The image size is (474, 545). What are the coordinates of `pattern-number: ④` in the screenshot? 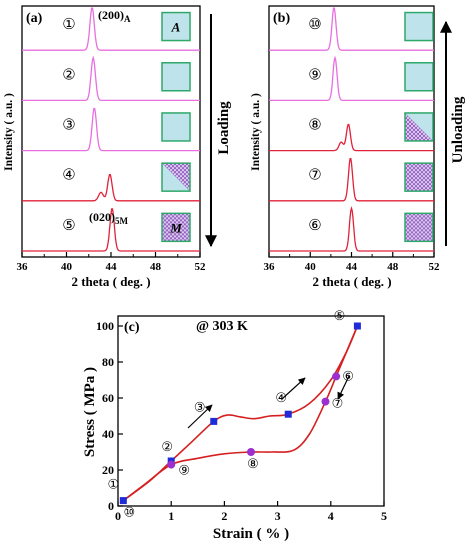 It's located at (68, 176).